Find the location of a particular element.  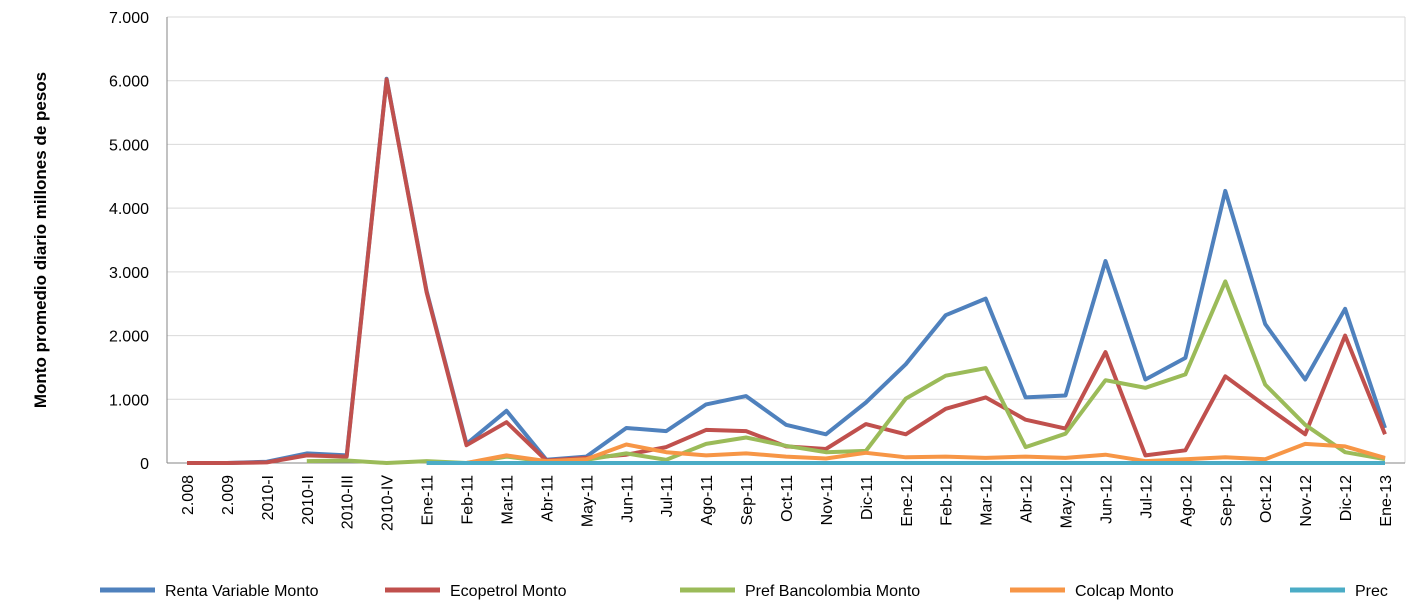

legend-label: Renta Variable Monto is located at coordinates (242, 591).